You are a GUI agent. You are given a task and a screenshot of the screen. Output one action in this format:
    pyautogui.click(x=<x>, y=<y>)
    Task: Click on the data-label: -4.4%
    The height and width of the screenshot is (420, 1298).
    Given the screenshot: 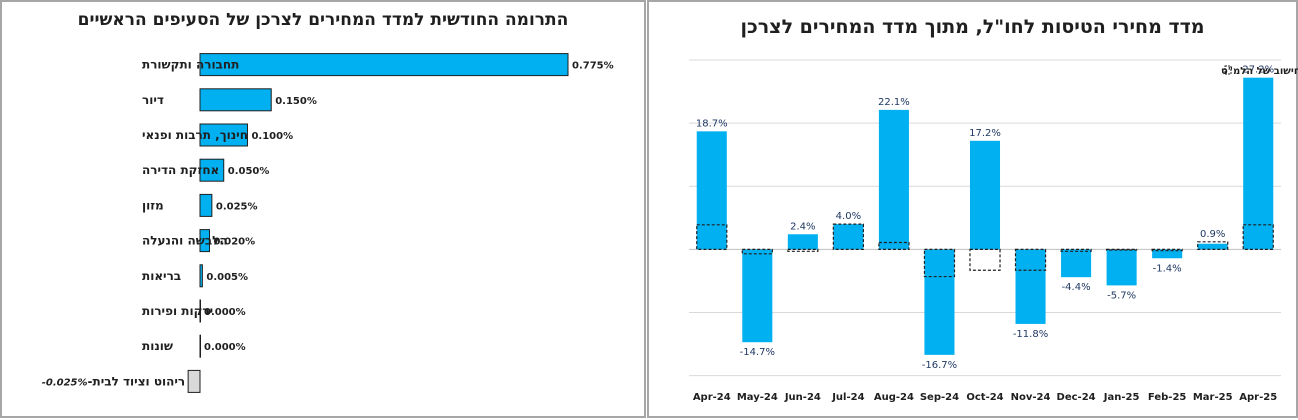 What is the action you would take?
    pyautogui.click(x=1076, y=287)
    